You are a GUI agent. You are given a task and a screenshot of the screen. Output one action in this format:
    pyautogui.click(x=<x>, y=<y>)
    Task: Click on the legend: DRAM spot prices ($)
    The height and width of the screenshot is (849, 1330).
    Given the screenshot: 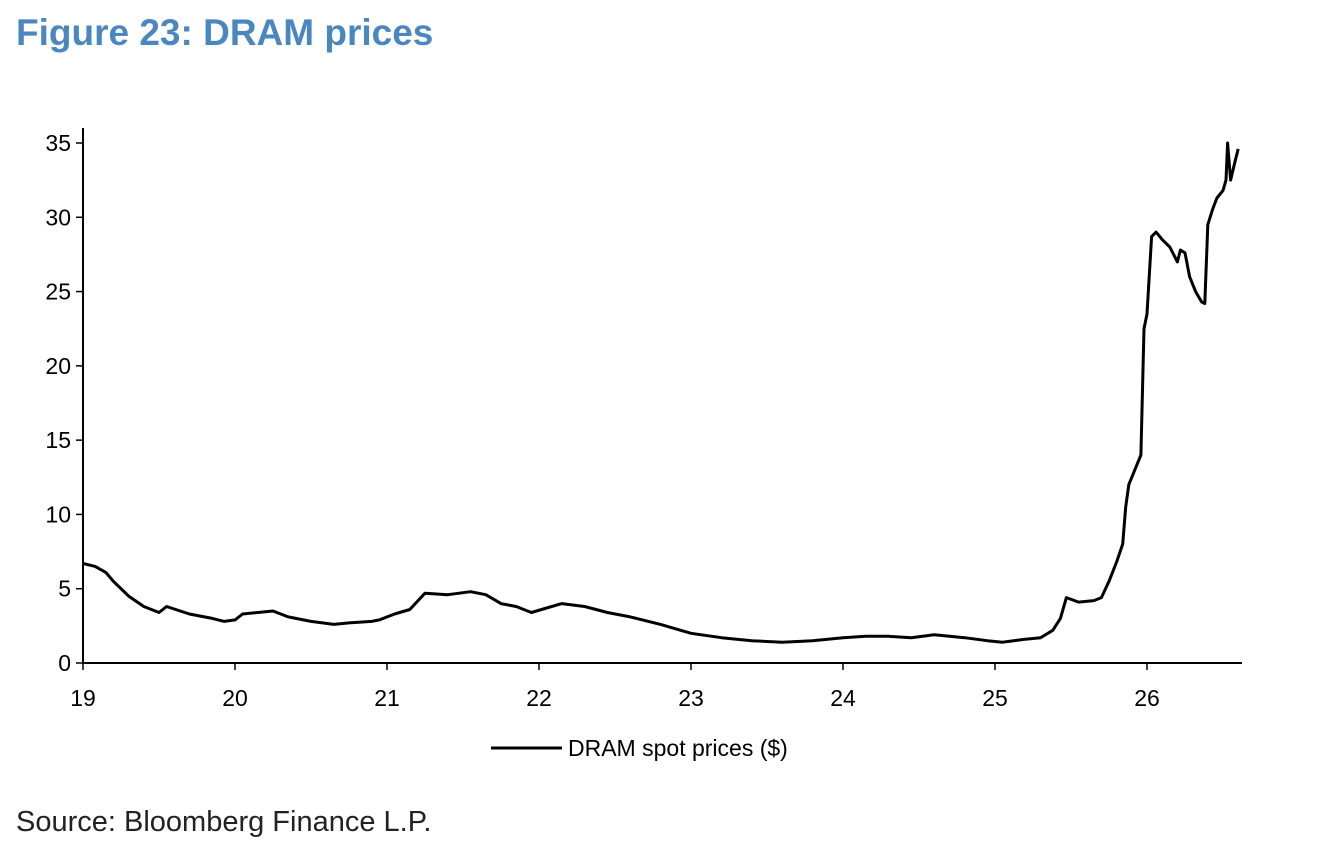 What is the action you would take?
    pyautogui.click(x=639, y=748)
    